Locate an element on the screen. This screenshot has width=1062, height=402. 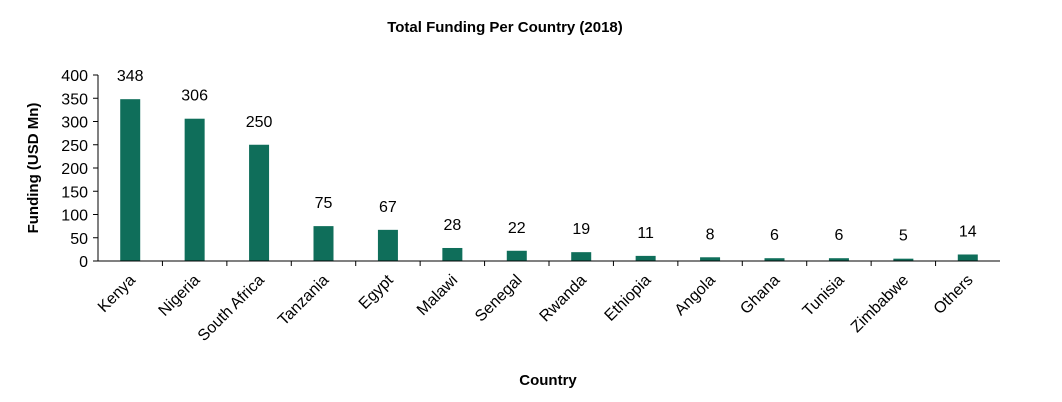
x-tick-label: Malawi is located at coordinates (437, 295).